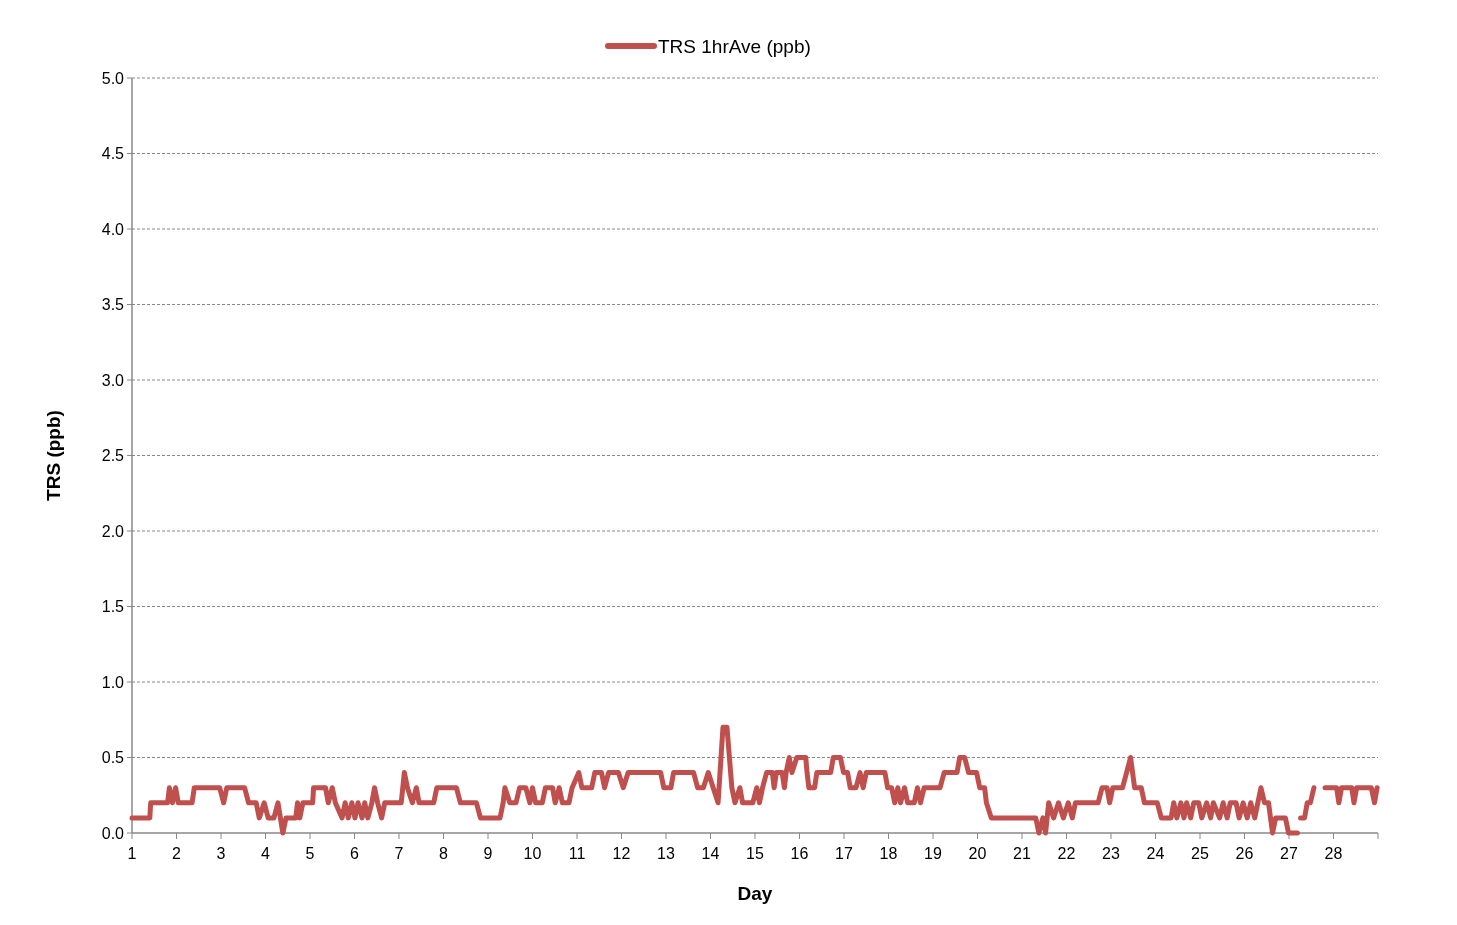 This screenshot has height=925, width=1457. Describe the element at coordinates (710, 853) in the screenshot. I see `x-tick-label: 14` at that location.